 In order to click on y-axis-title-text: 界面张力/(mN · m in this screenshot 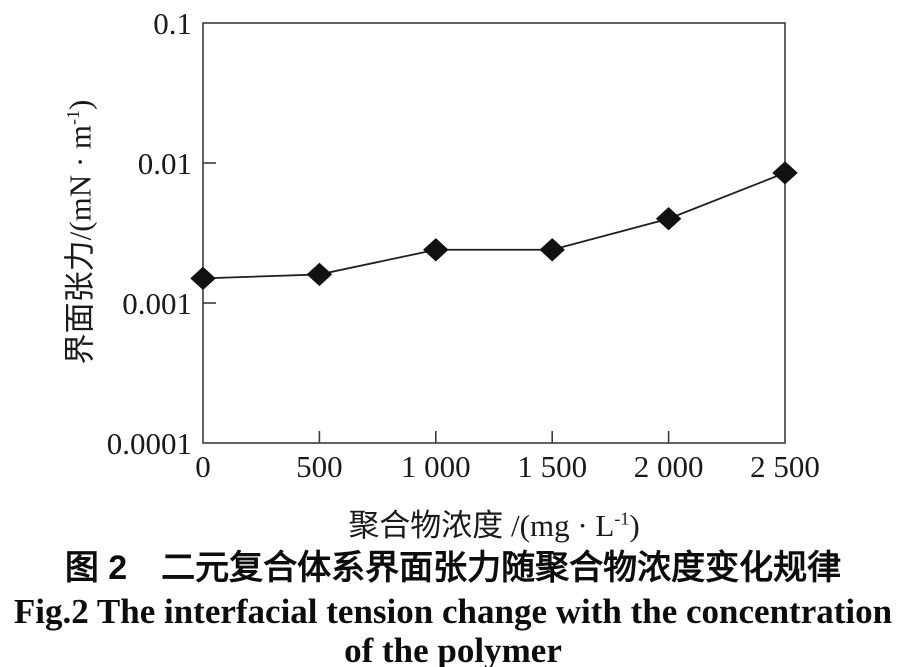, I will do `click(80, 244)`.